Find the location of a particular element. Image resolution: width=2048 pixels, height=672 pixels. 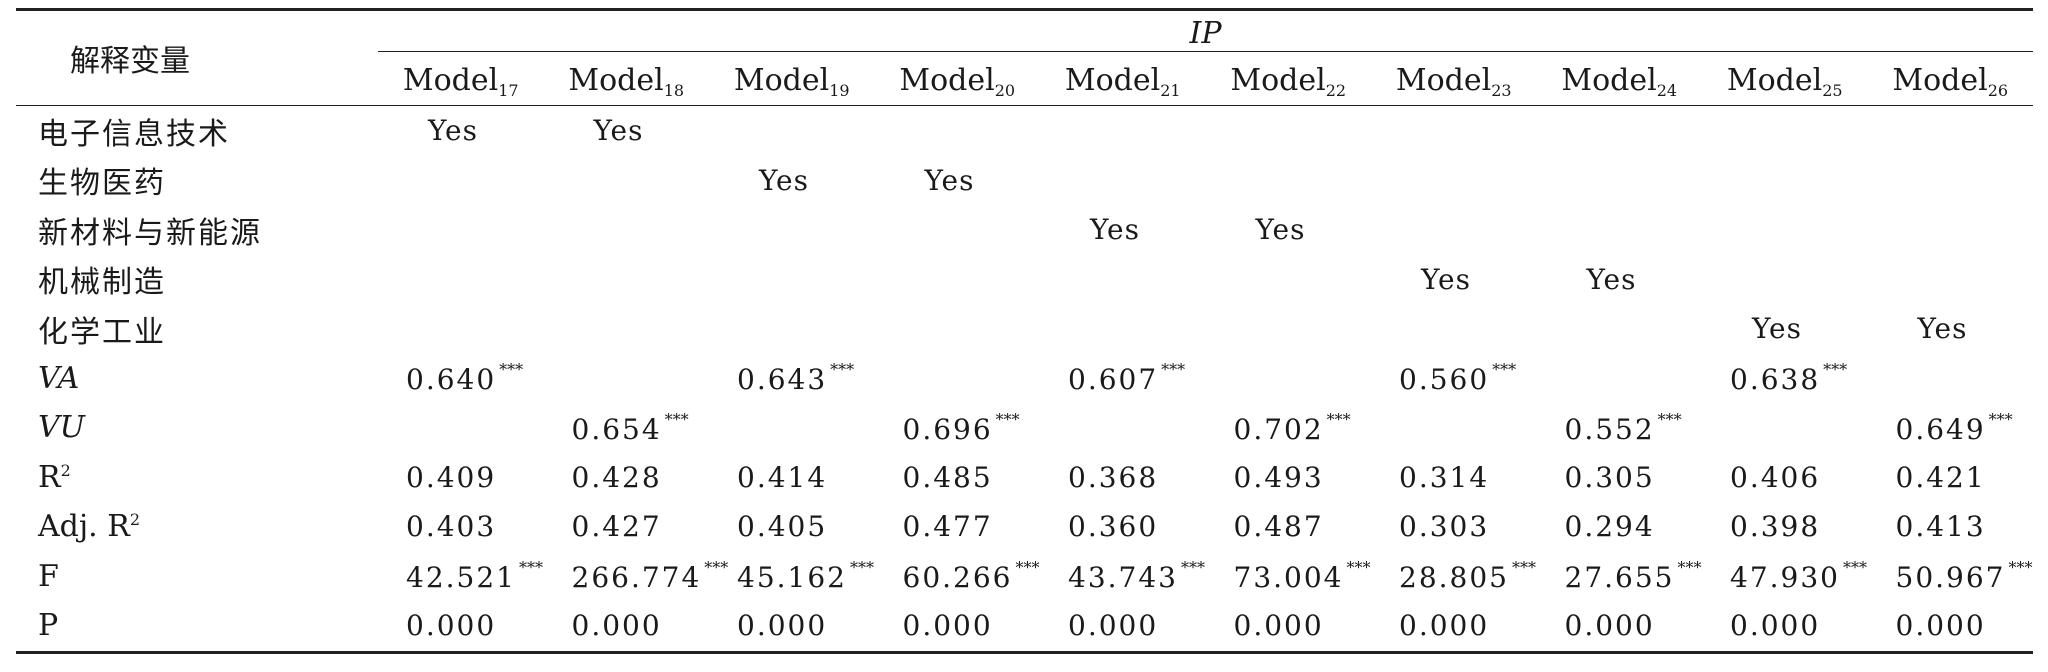

table-cell: 0.654 *** is located at coordinates (627, 428).